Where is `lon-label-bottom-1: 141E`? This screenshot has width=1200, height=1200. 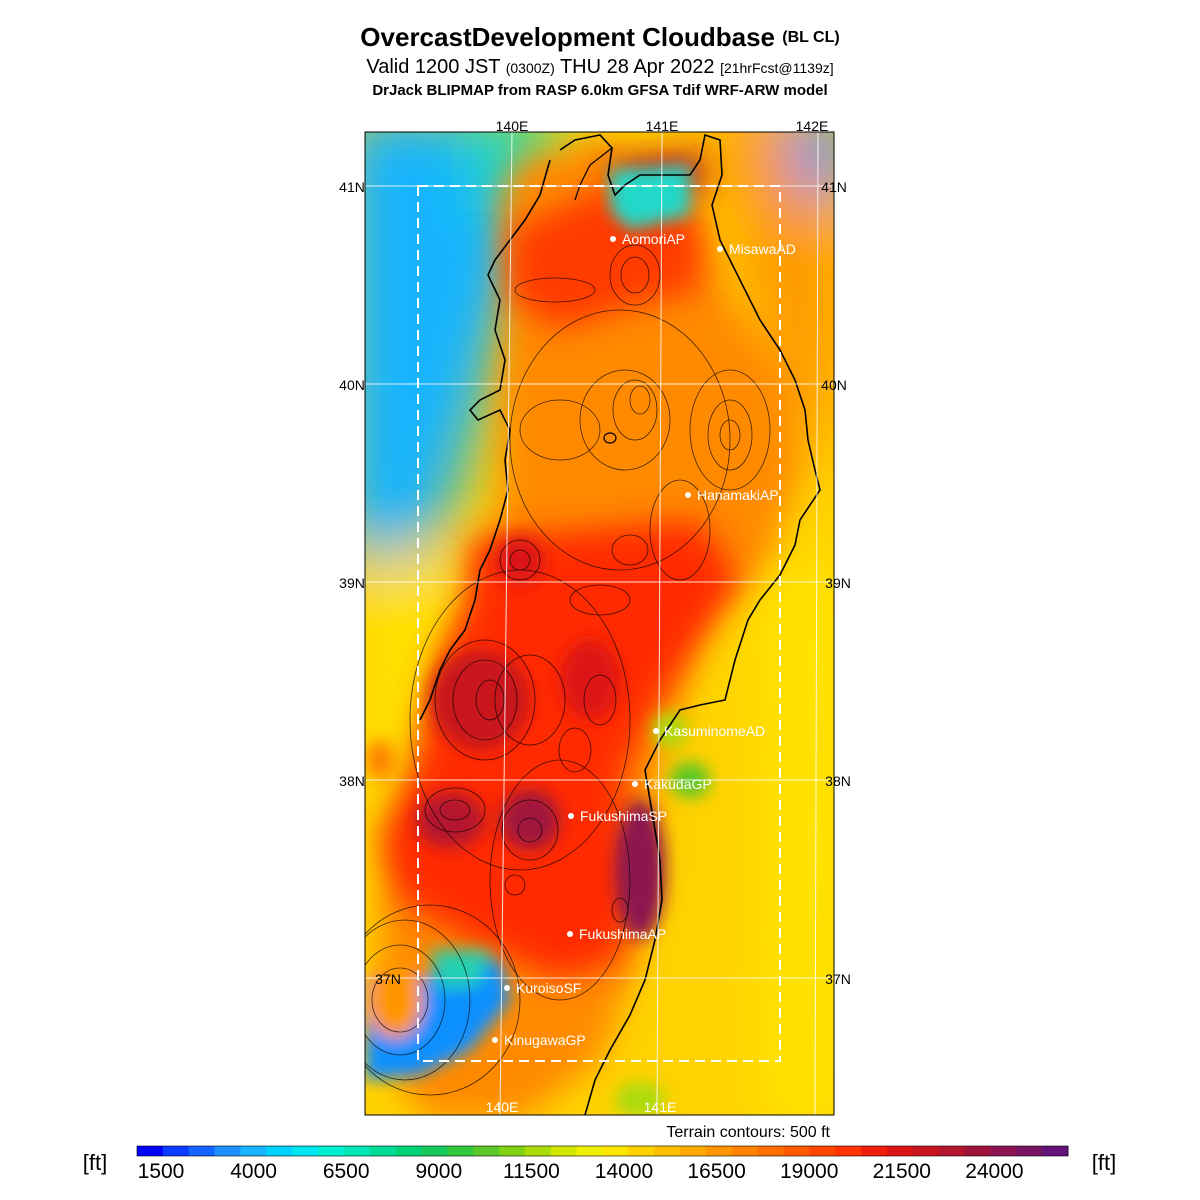
lon-label-bottom-1: 141E is located at coordinates (660, 1107).